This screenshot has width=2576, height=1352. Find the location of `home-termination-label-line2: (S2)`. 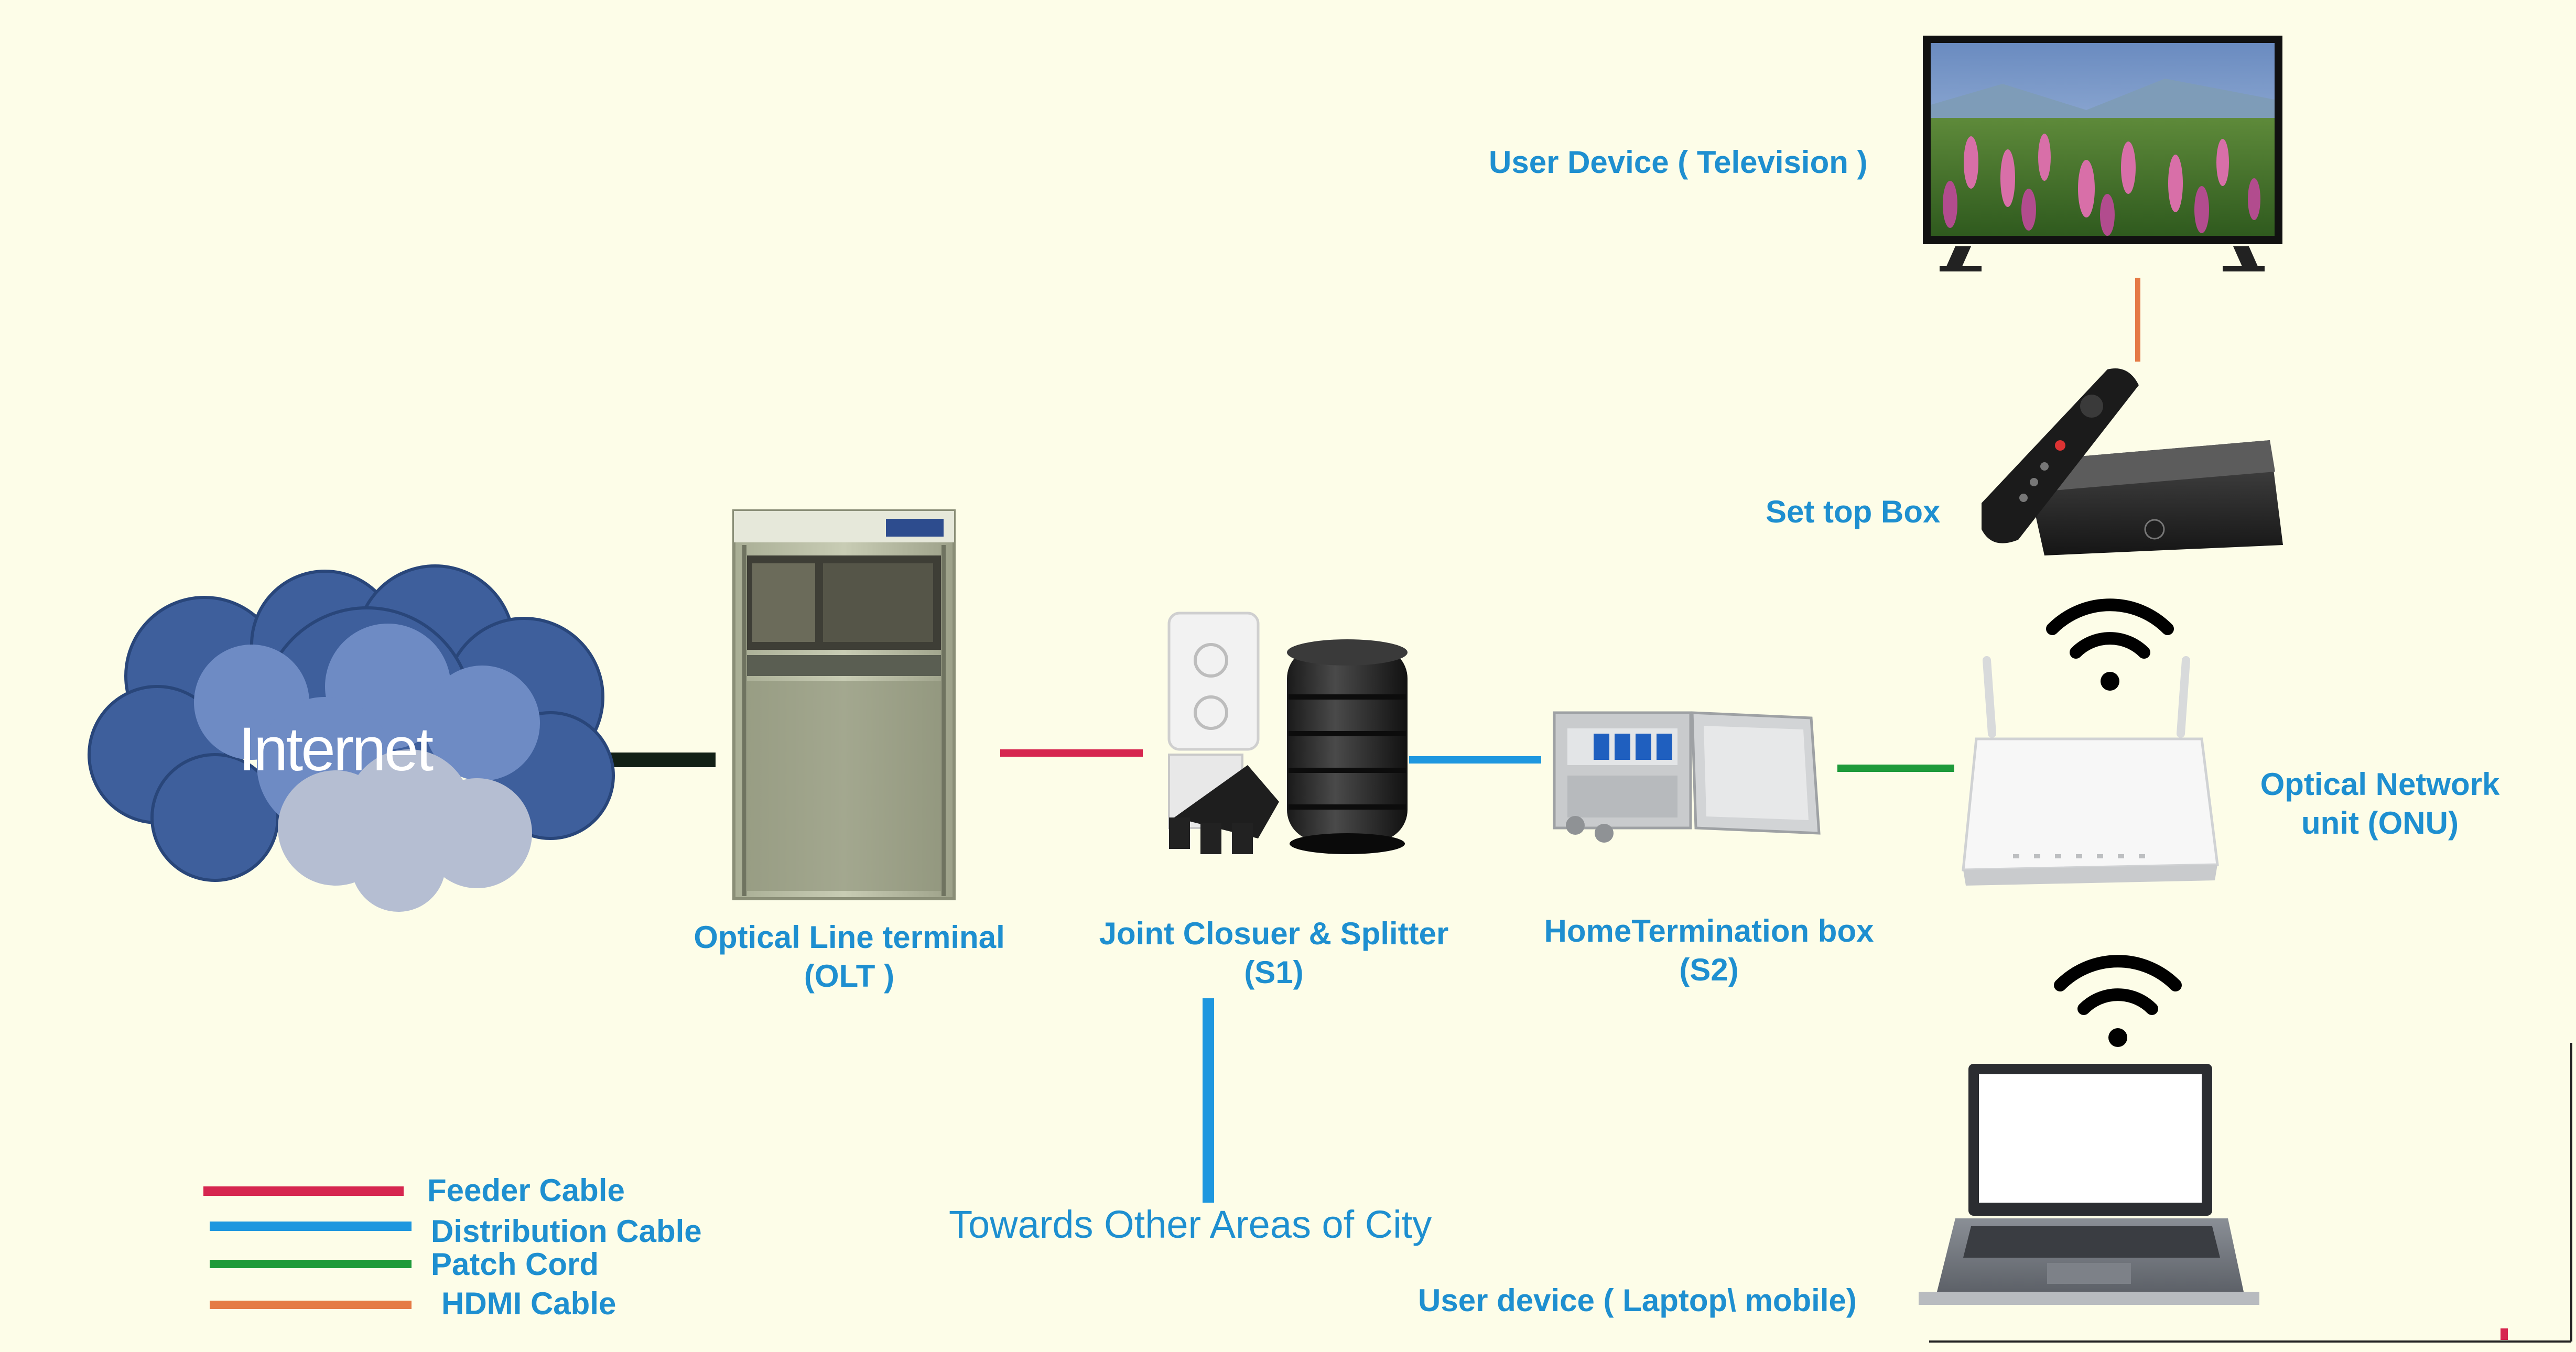

home-termination-label-line2: (S2) is located at coordinates (1709, 970).